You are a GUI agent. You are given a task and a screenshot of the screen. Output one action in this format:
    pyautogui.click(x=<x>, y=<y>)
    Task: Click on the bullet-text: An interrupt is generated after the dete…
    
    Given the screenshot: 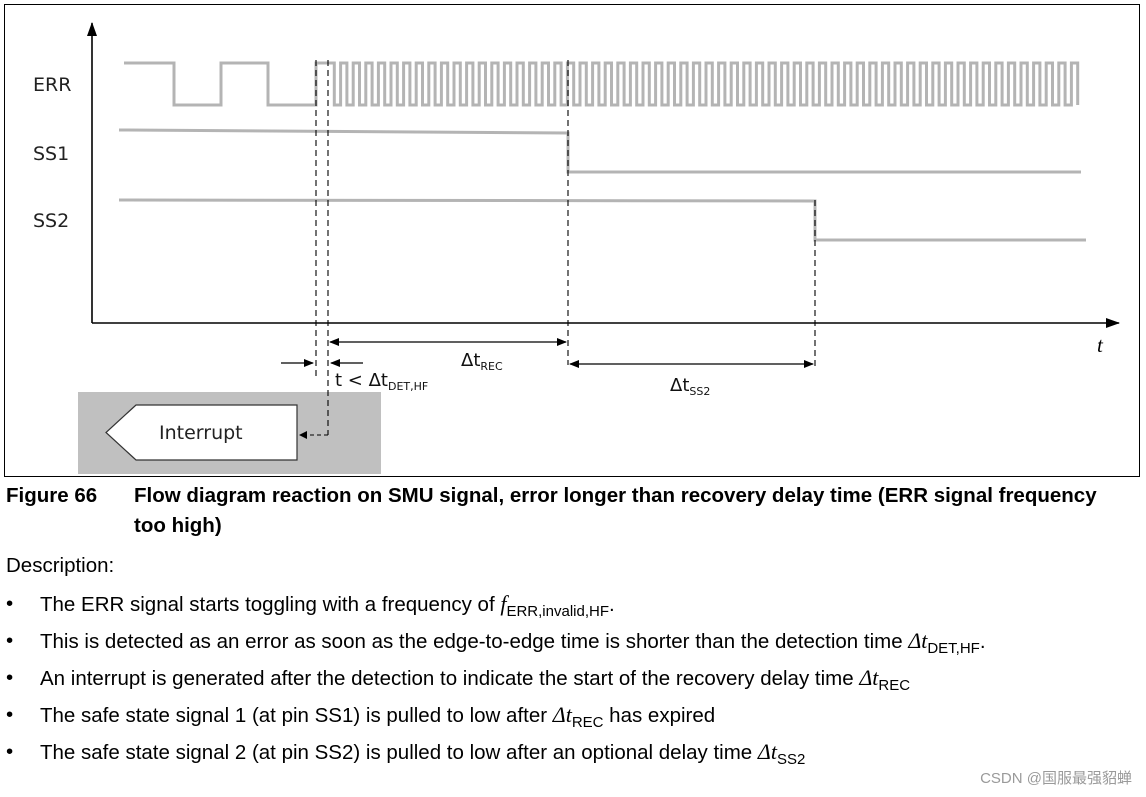 What is the action you would take?
    pyautogui.click(x=475, y=679)
    